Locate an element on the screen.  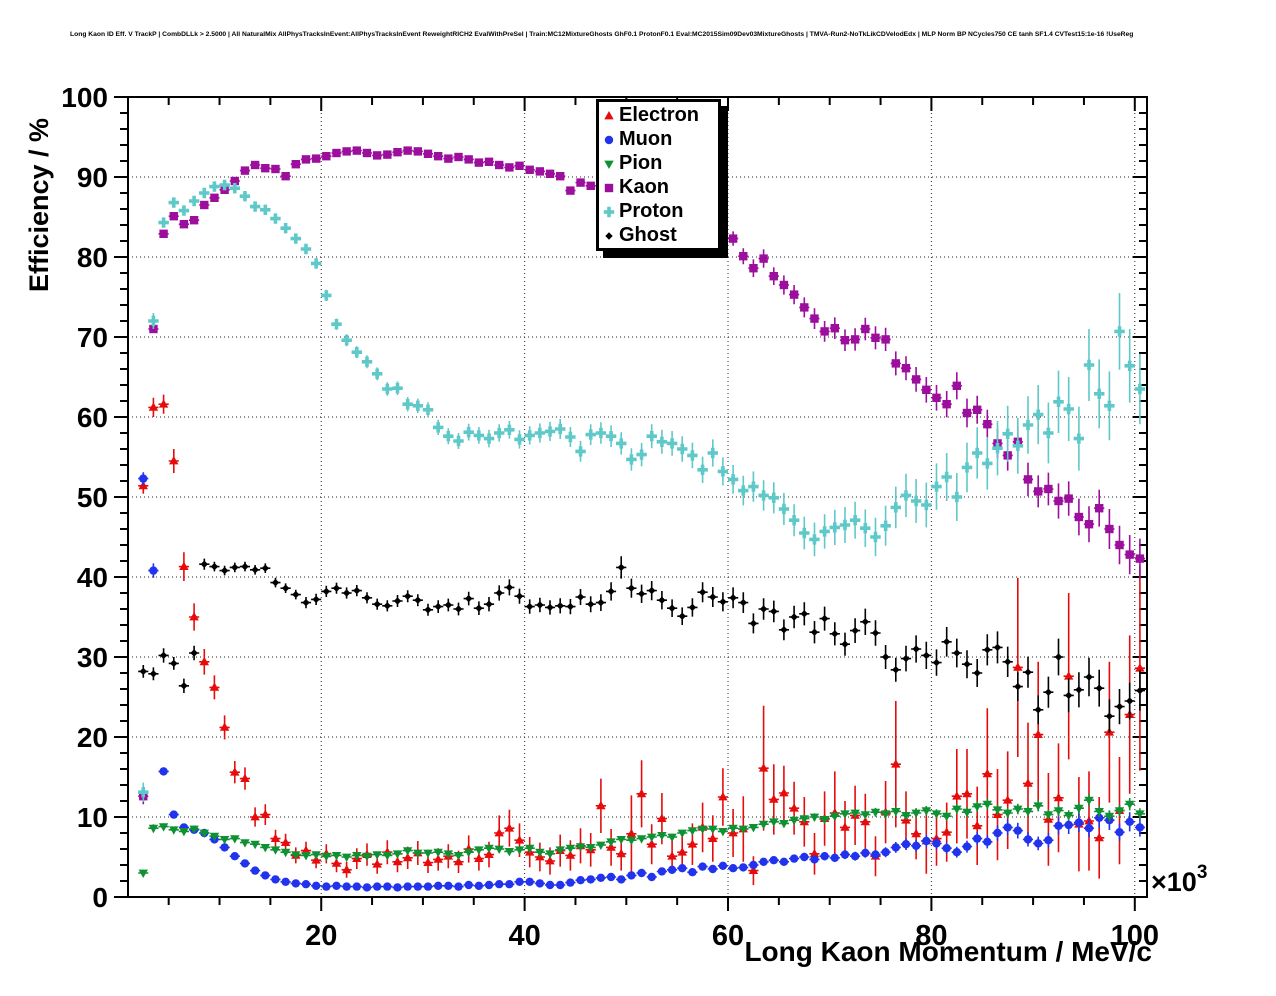
legend: Electron Muon Pion Kaon Proton Ghost is located at coordinates (658, 175).